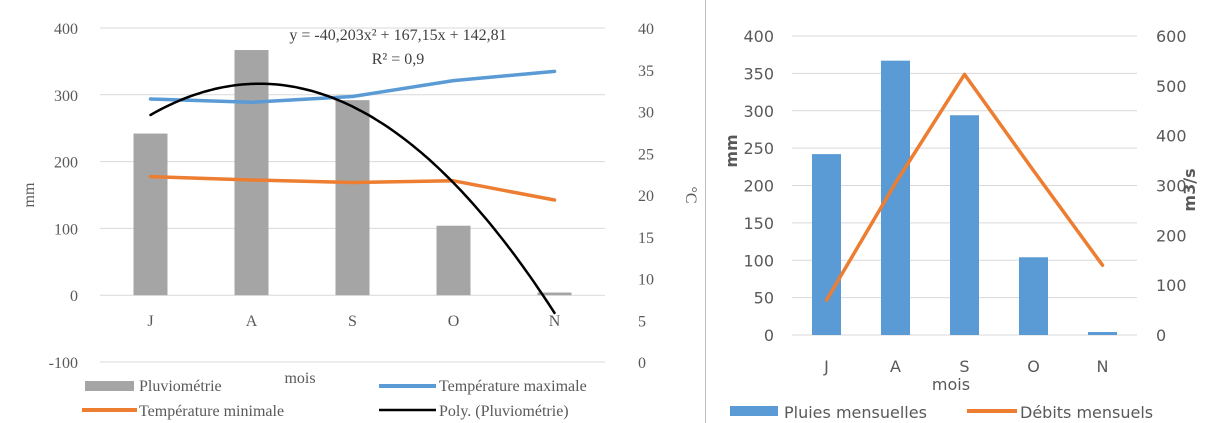  What do you see at coordinates (504, 411) in the screenshot?
I see `left-legend-label-poly: Poly. (Pluviométrie)` at bounding box center [504, 411].